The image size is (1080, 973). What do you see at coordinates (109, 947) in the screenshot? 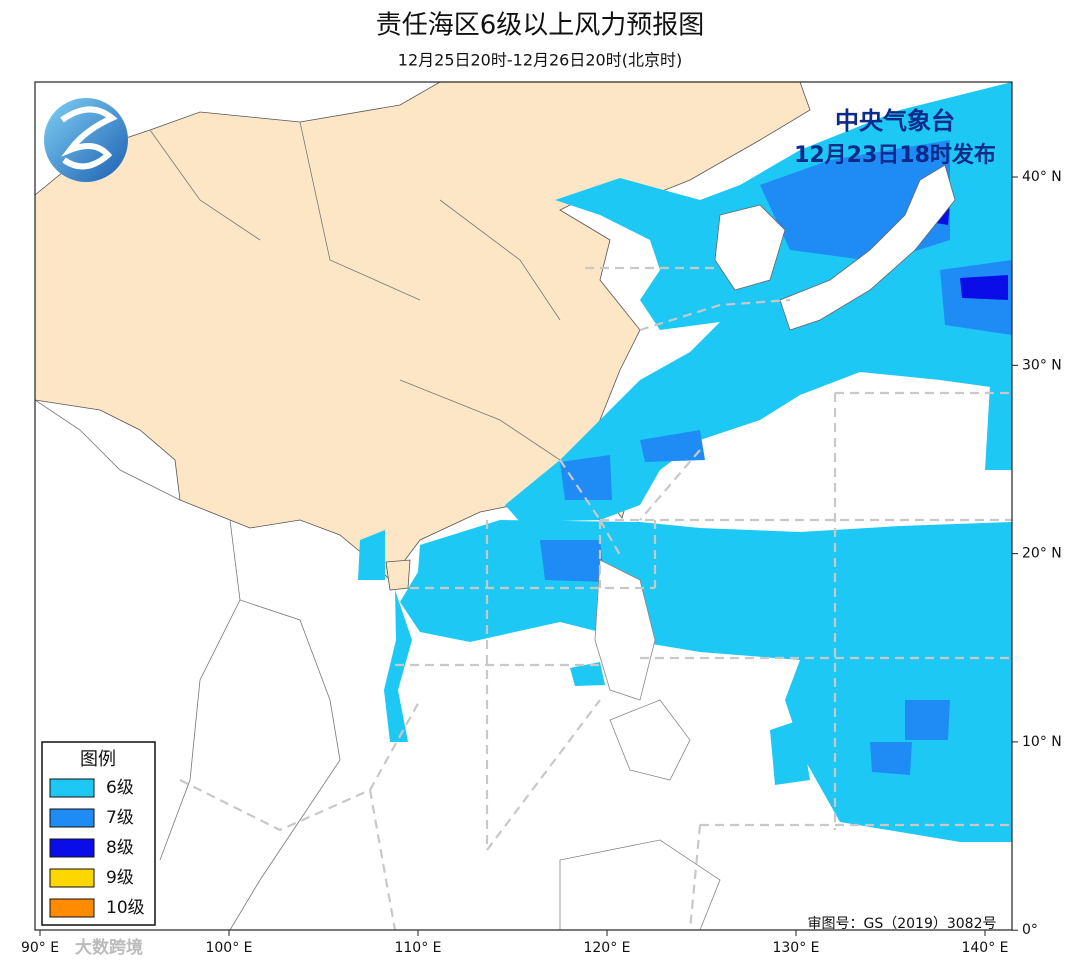
I see `watermark: 大数跨境` at bounding box center [109, 947].